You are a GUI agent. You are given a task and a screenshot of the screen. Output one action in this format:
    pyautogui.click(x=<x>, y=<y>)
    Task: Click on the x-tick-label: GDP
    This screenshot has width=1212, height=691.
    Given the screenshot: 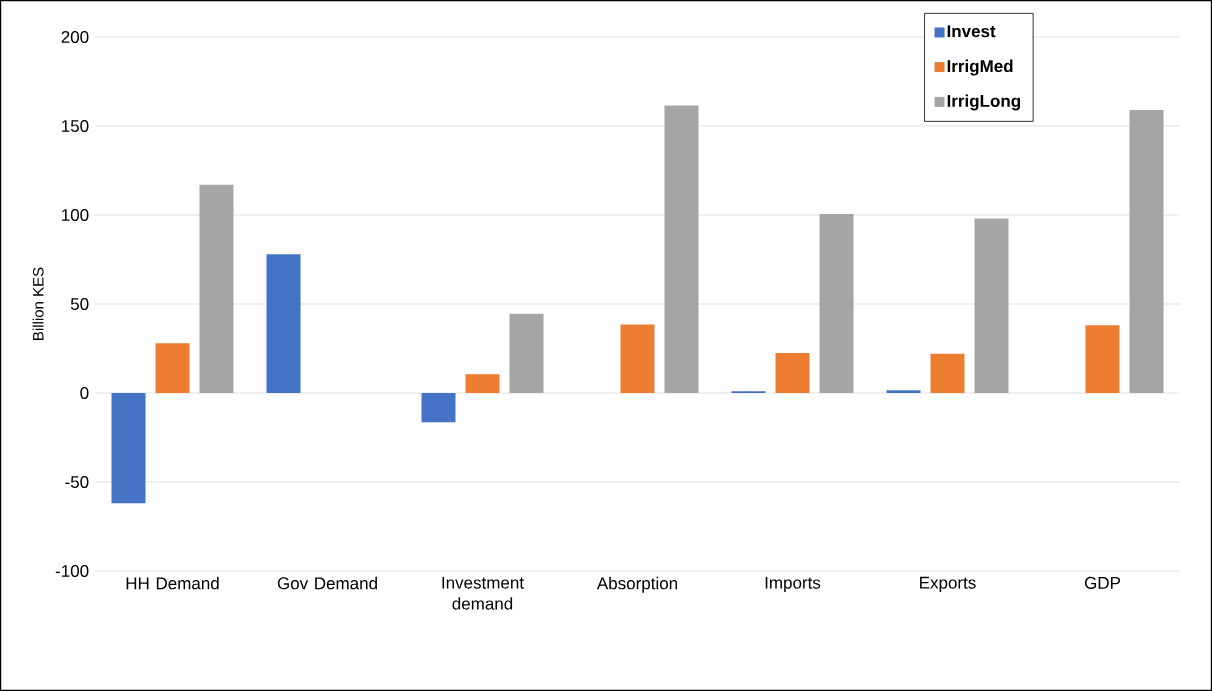 What is the action you would take?
    pyautogui.click(x=1102, y=582)
    